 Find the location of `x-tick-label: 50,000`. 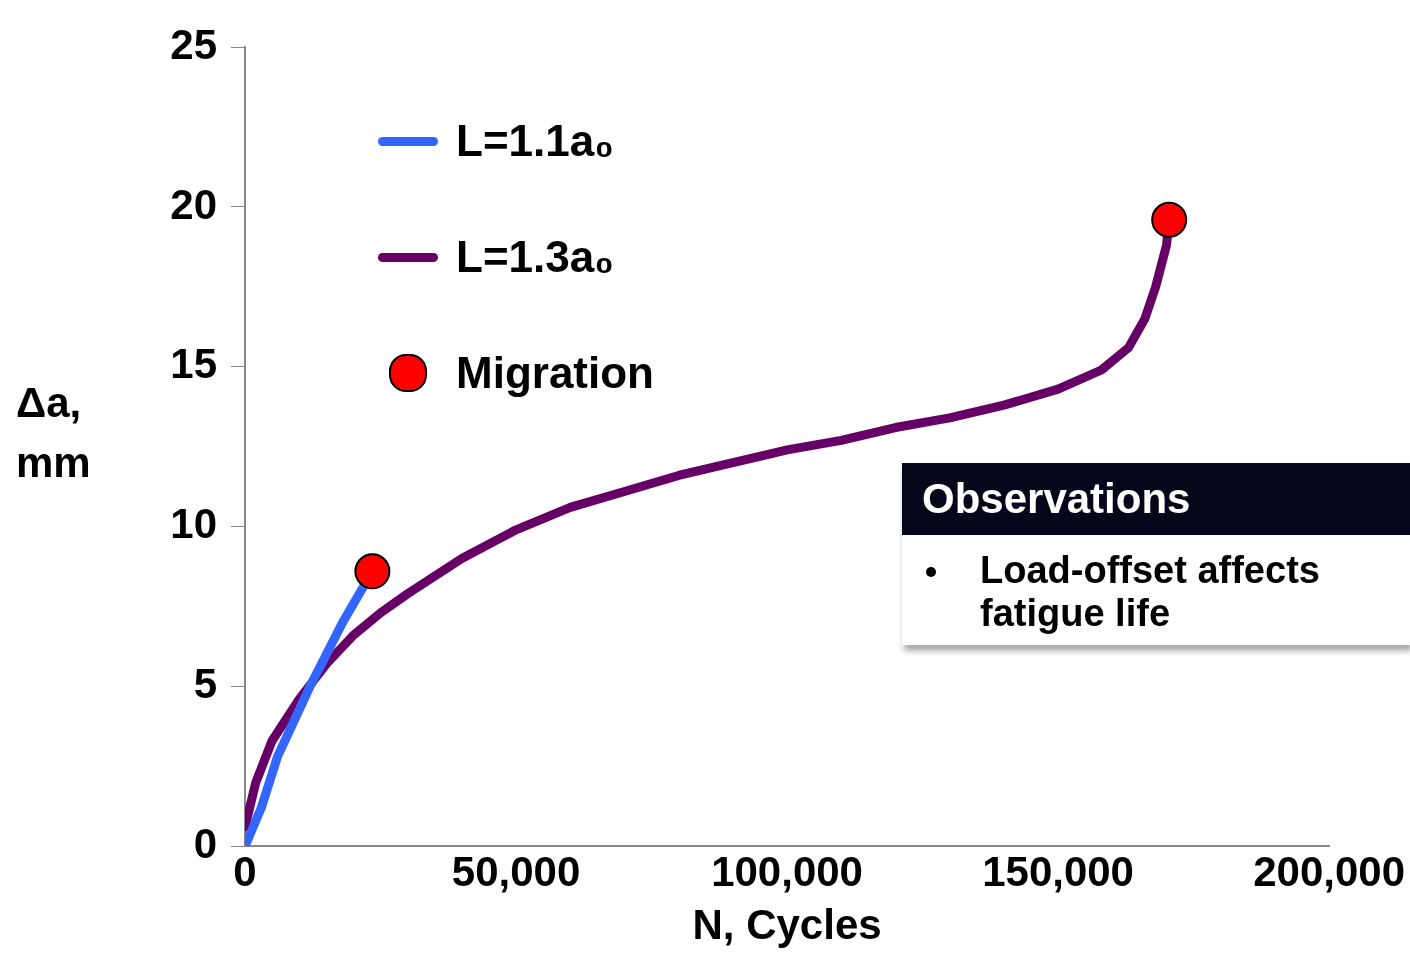

x-tick-label: 50,000 is located at coordinates (516, 871).